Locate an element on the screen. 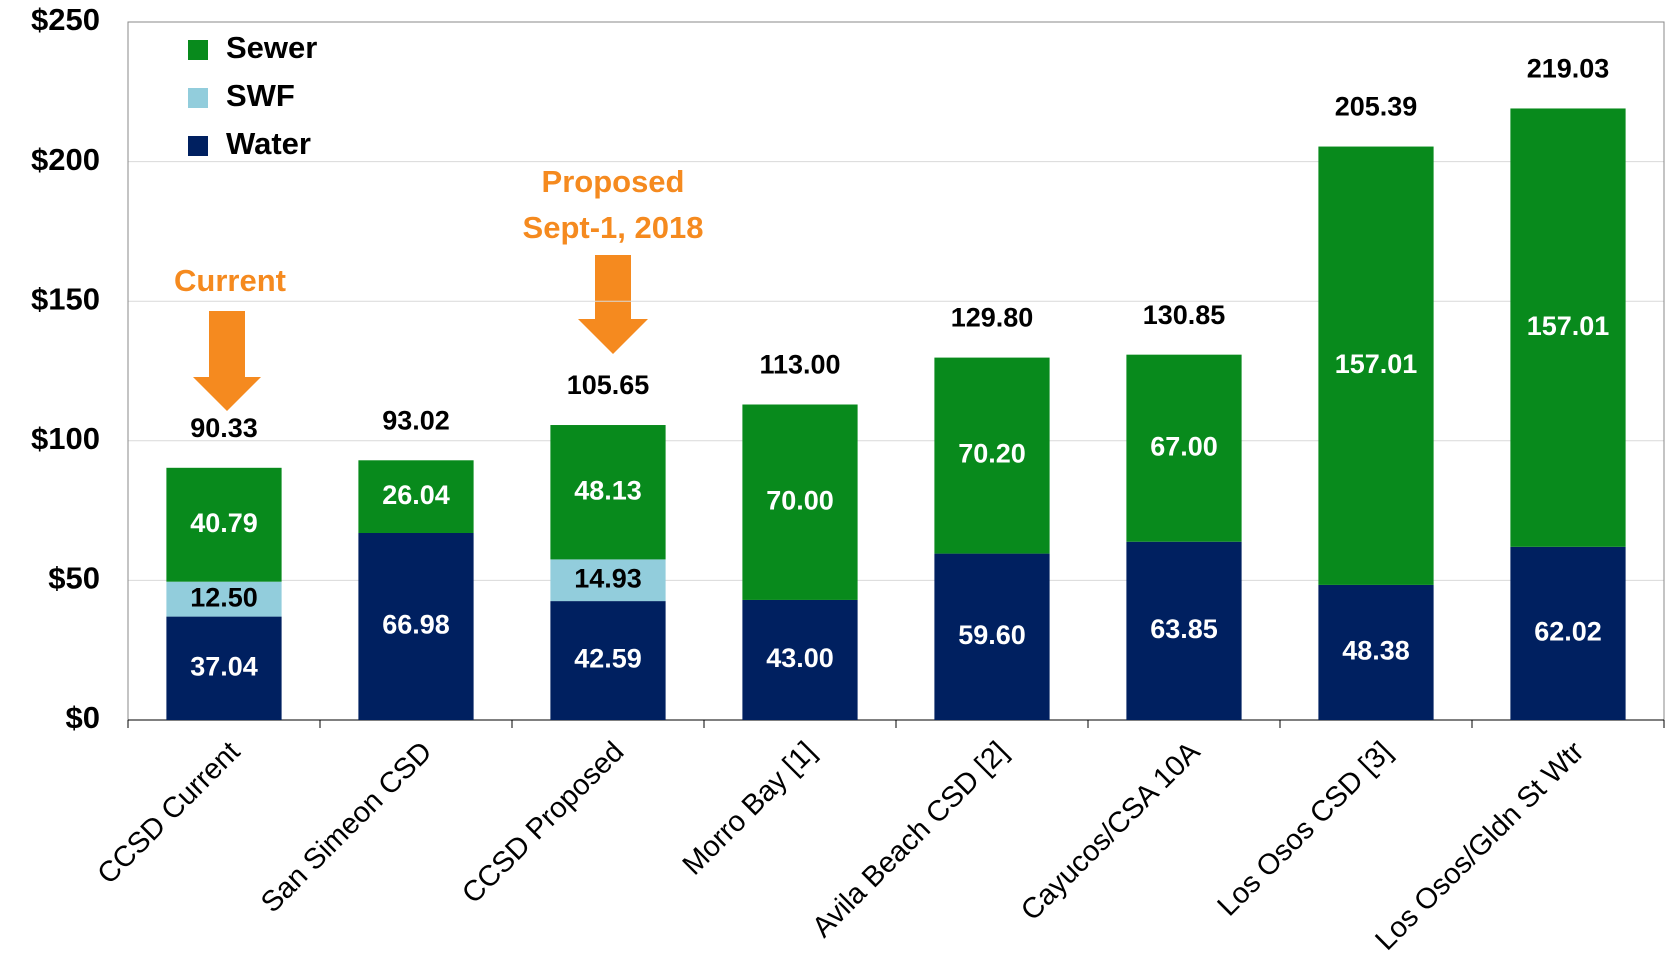 Image resolution: width=1666 pixels, height=977 pixels. x-tick-label: CCSD Current is located at coordinates (169, 813).